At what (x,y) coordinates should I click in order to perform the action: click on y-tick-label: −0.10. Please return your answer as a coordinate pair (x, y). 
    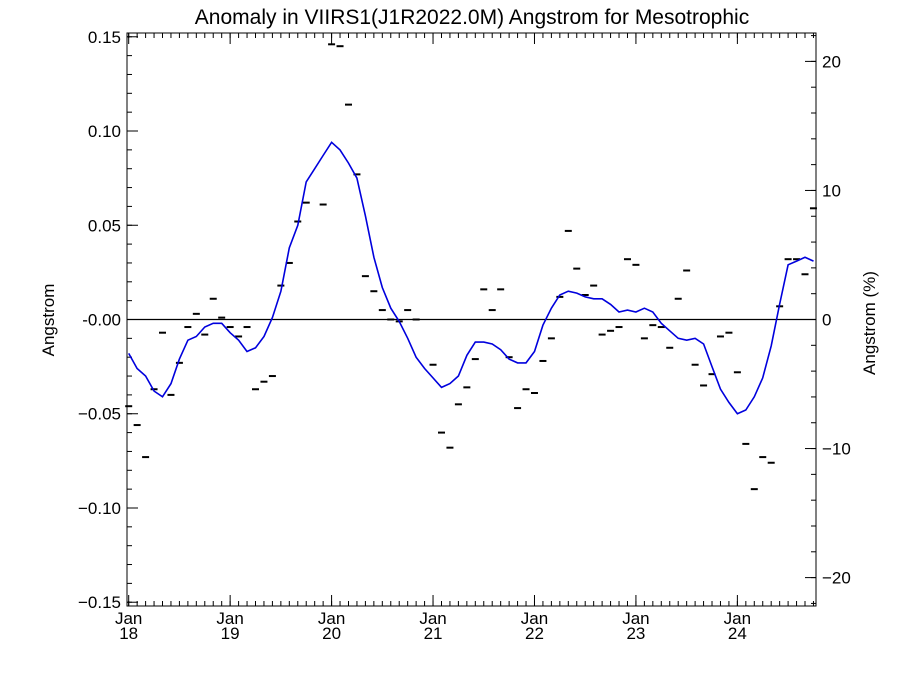
    Looking at the image, I should click on (99, 508).